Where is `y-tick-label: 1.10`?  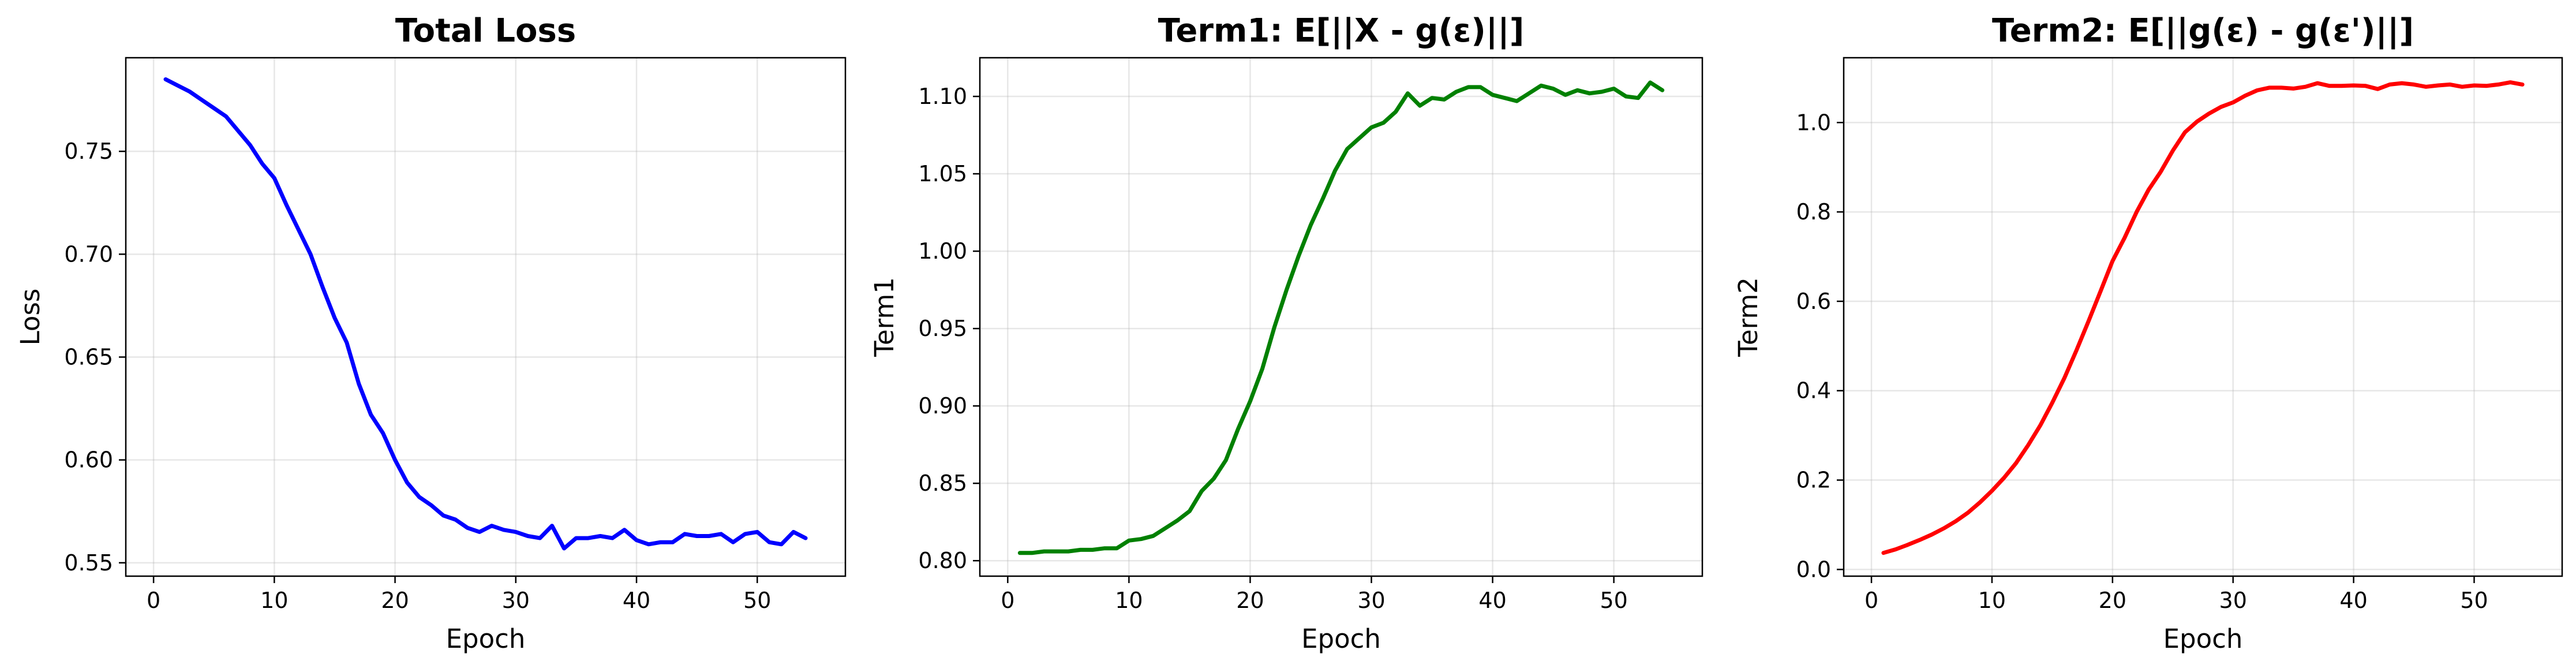 y-tick-label: 1.10 is located at coordinates (943, 96).